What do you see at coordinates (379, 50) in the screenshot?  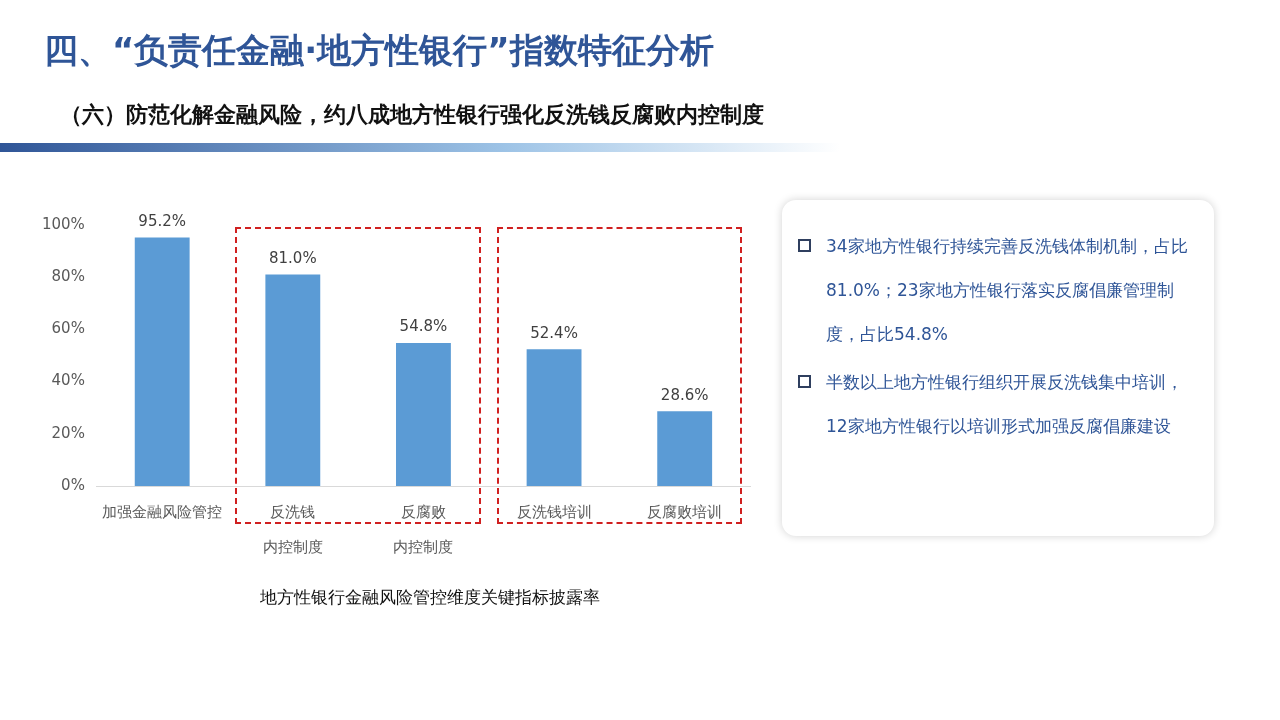 I see `chart-title: 四、“负责任金融·地方性银行”指数特征分析` at bounding box center [379, 50].